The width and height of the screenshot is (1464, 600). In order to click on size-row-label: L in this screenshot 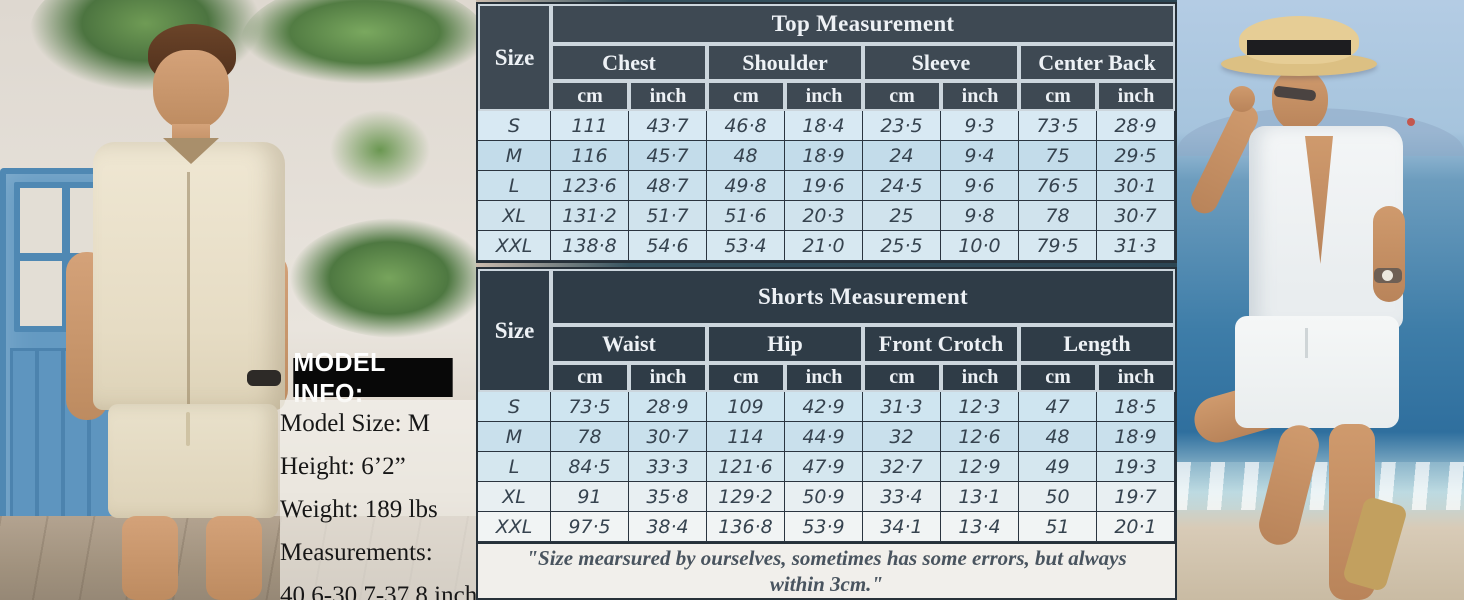, I will do `click(514, 186)`.